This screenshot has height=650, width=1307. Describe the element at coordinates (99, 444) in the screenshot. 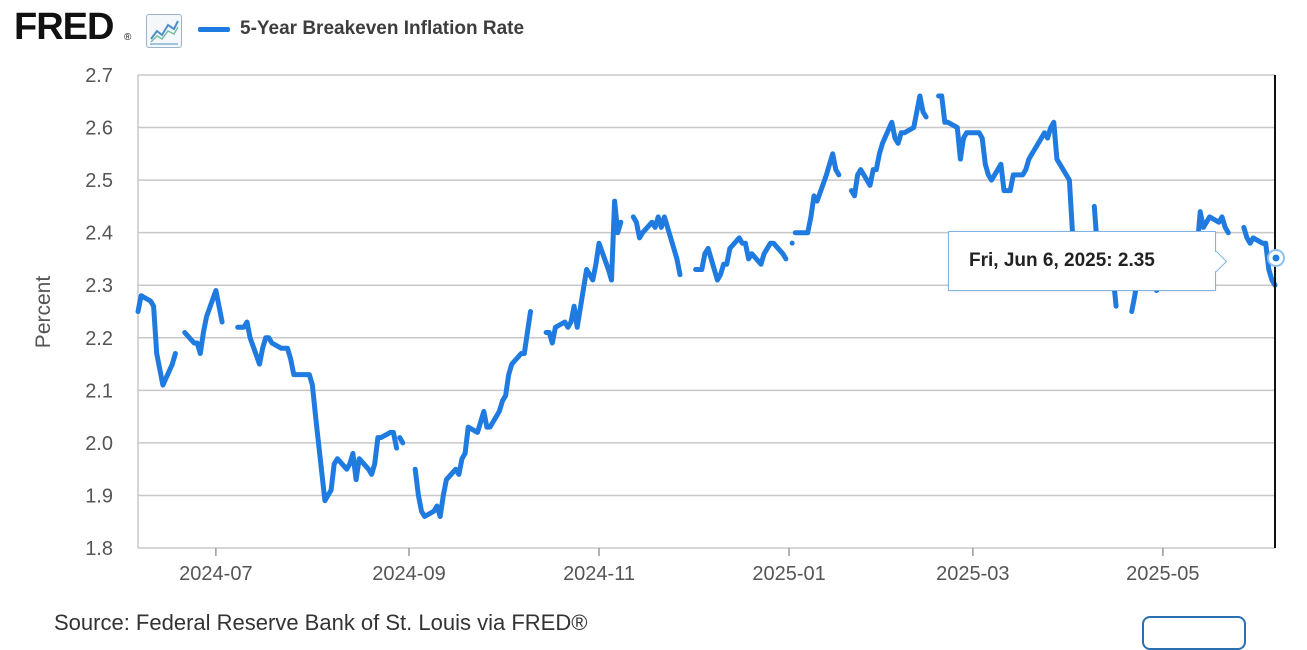

I see `y-tick-label: 2.0` at that location.